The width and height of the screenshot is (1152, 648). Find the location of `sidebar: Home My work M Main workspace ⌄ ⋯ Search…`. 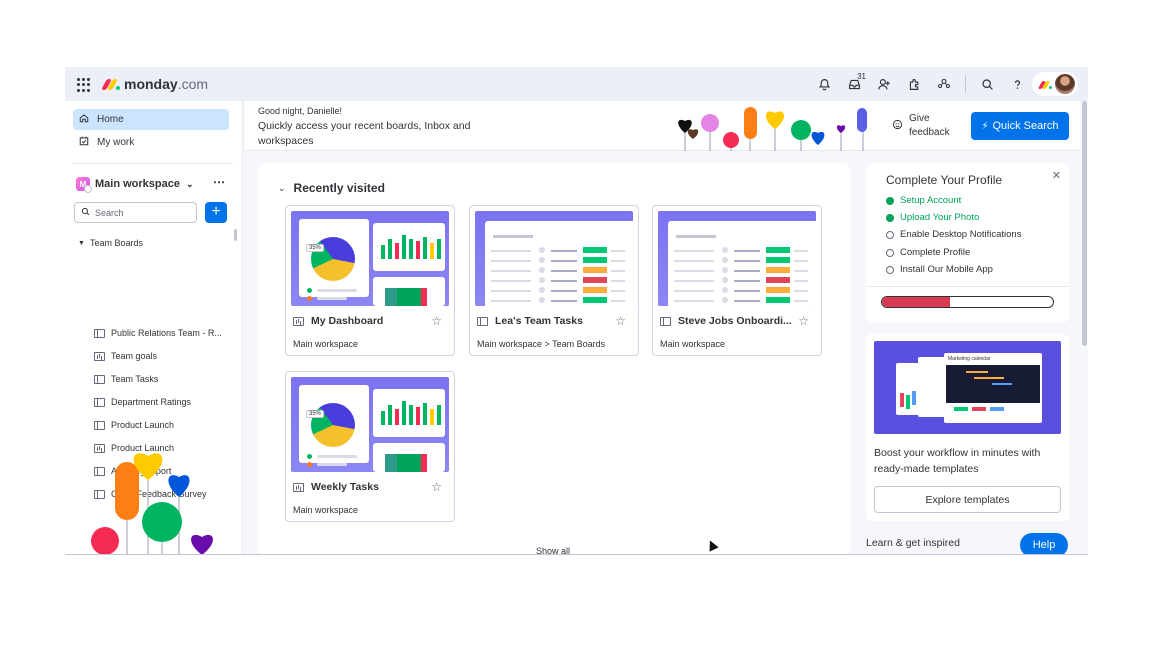

sidebar: Home My work M Main workspace ⌄ ⋯ Search… is located at coordinates (154, 327).